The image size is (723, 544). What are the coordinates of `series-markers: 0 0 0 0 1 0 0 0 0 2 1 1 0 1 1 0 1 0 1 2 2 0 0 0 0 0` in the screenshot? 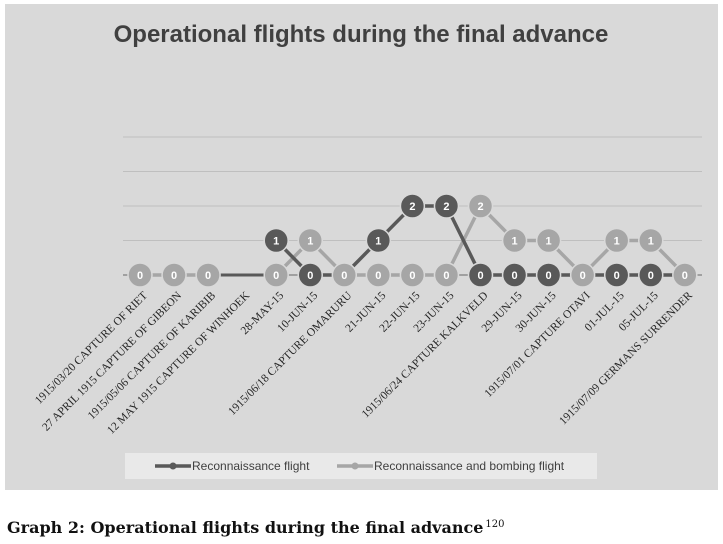 It's located at (412, 240).